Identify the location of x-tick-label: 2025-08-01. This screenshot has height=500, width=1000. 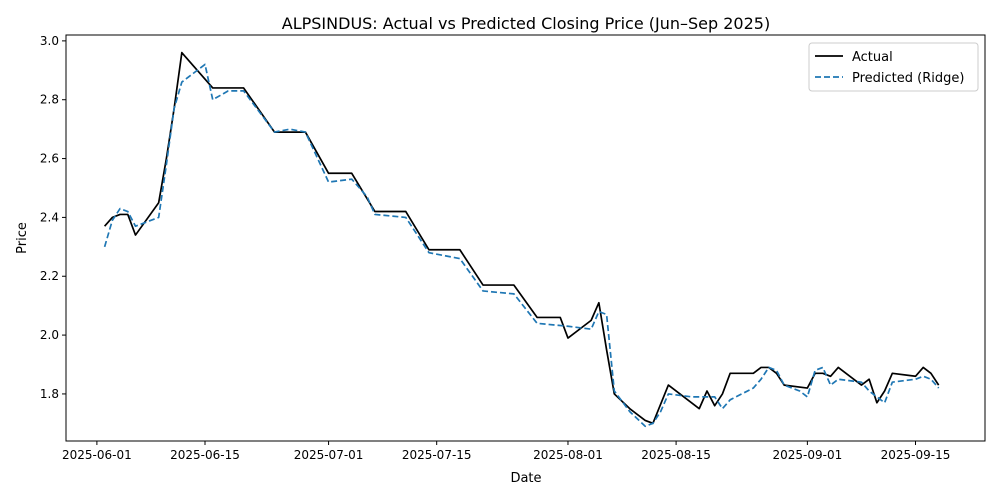
(568, 455).